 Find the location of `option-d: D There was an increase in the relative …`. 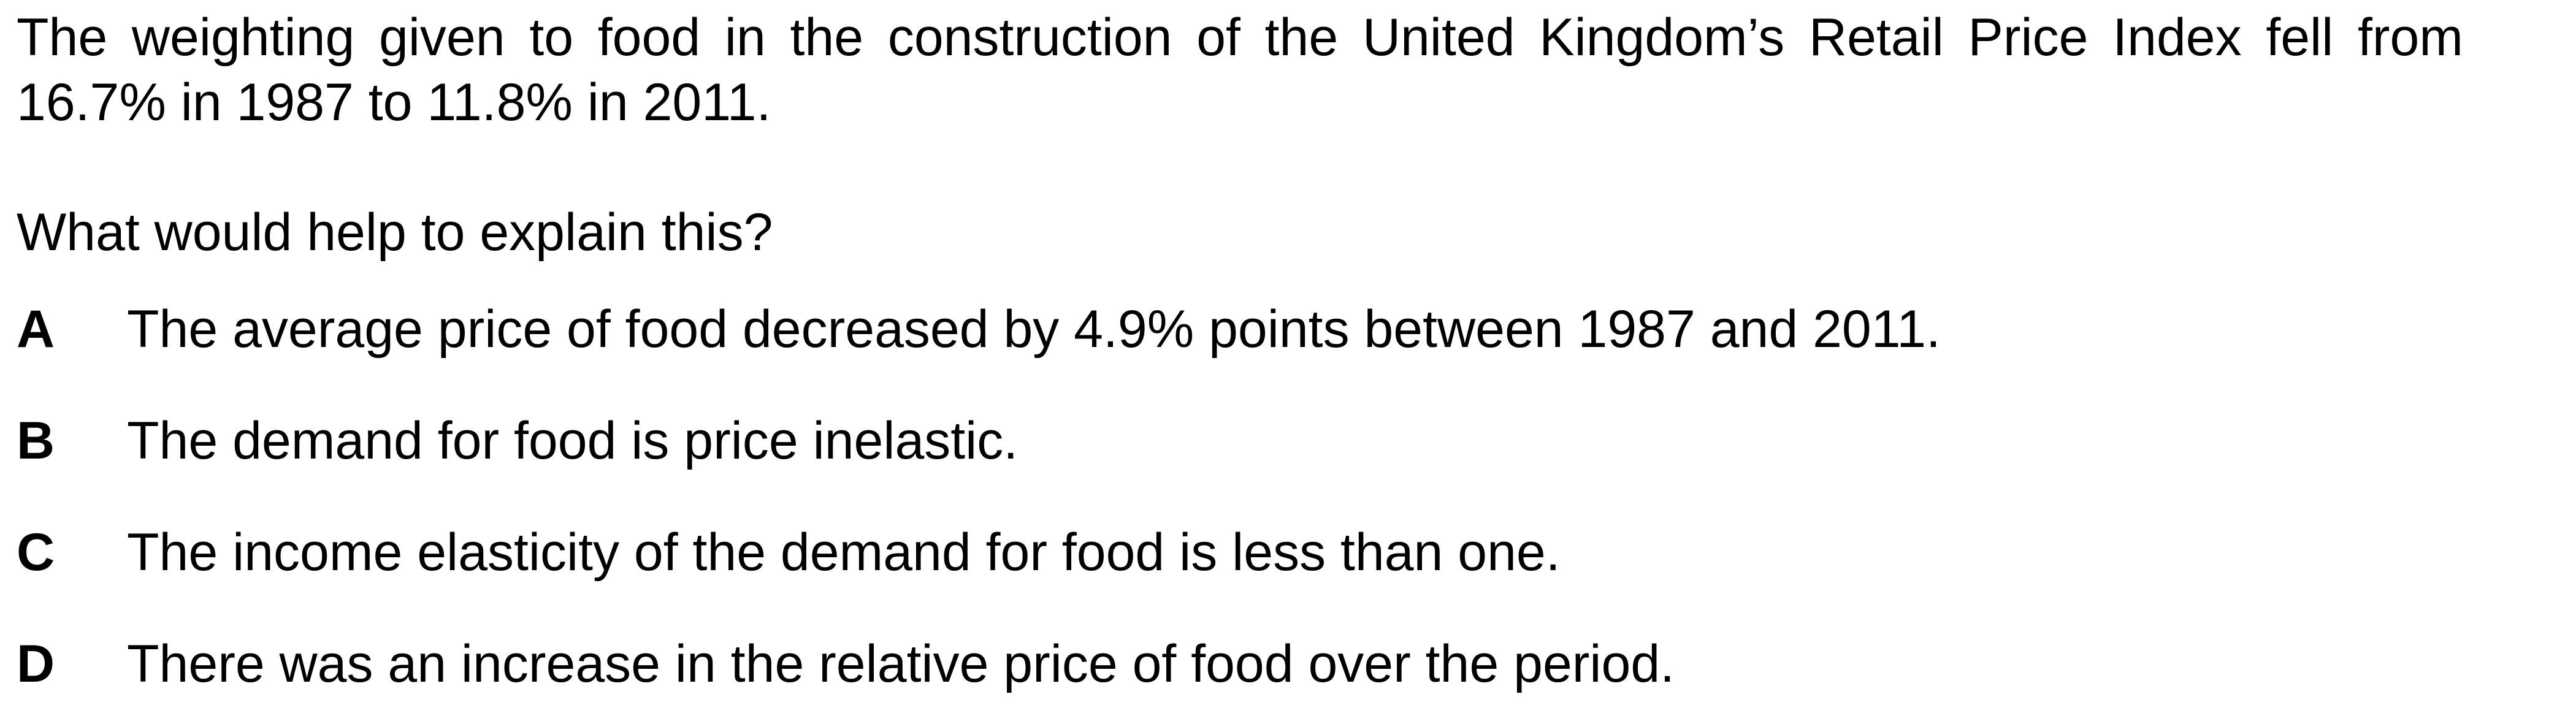

option-d: D There was an increase in the relative … is located at coordinates (1240, 663).